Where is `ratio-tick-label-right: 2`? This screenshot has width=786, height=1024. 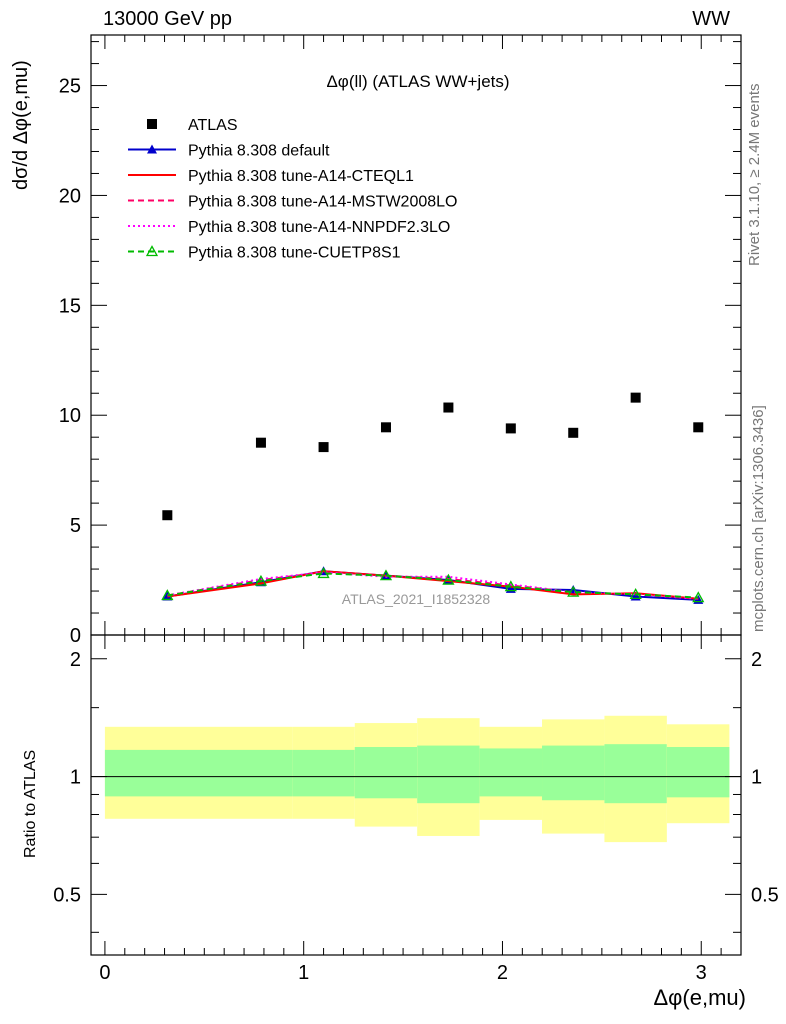
ratio-tick-label-right: 2 is located at coordinates (756, 660).